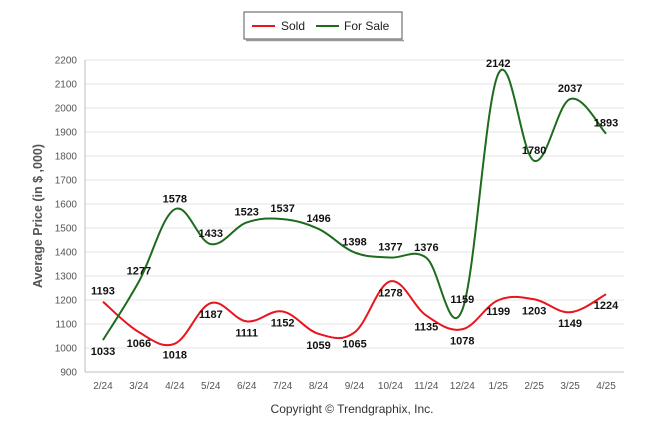  Describe the element at coordinates (355, 386) in the screenshot. I see `x-tick-label: 9/24` at that location.